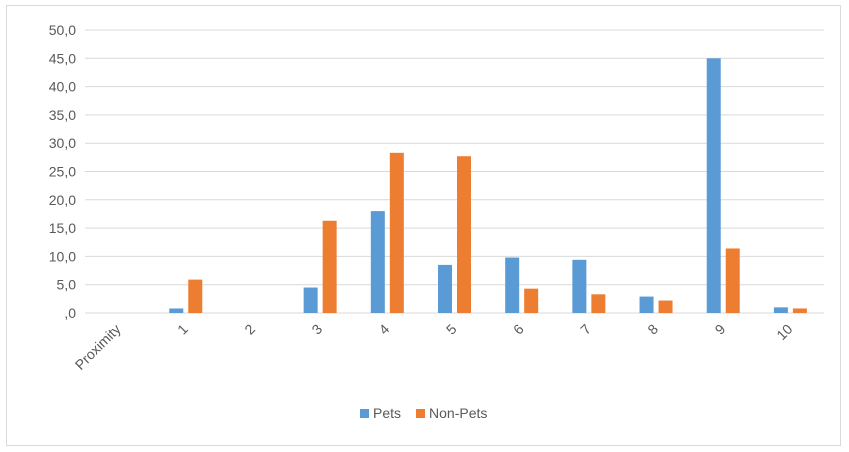 This screenshot has width=849, height=452. Describe the element at coordinates (784, 332) in the screenshot. I see `x-tick-label: 10` at that location.